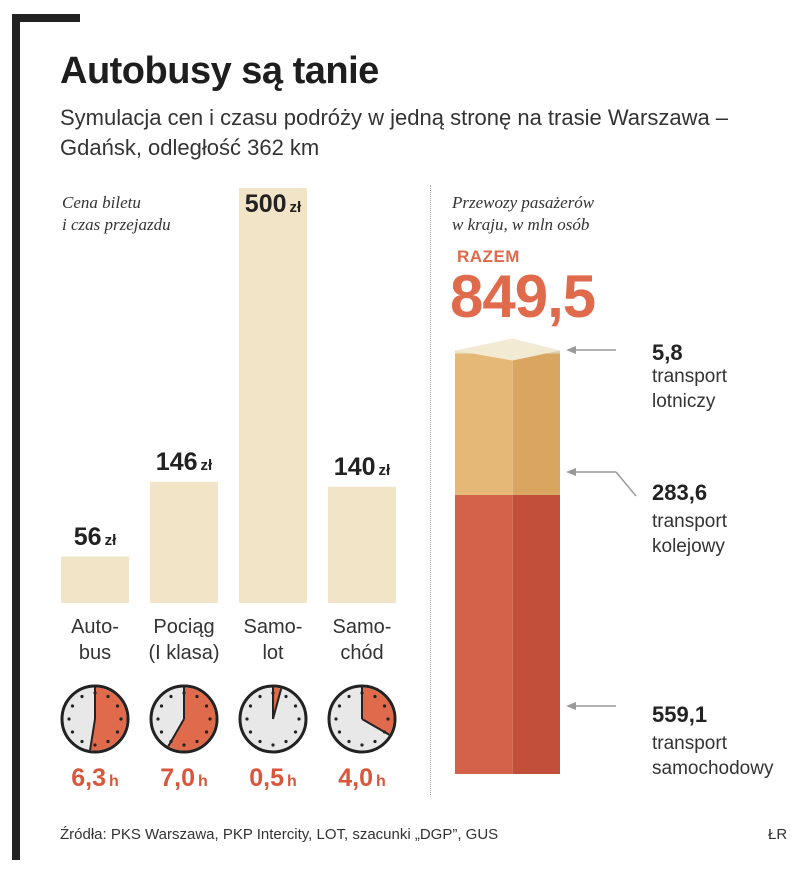  I want to click on segment-desc-rail: transport kolejowy, so click(689, 534).